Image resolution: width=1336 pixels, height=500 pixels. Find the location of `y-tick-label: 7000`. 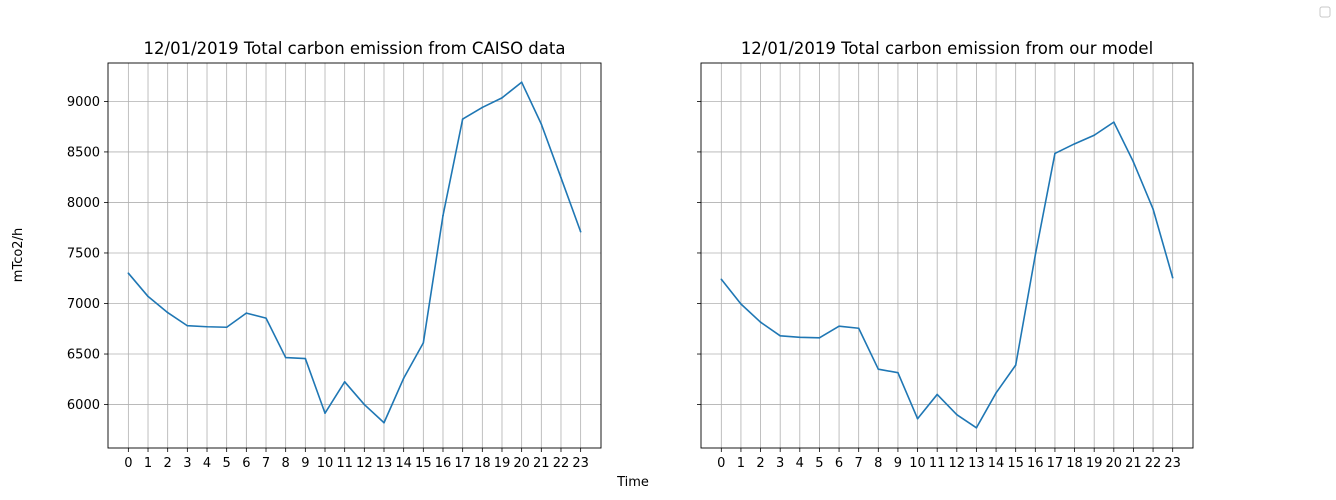

y-tick-label: 7000 is located at coordinates (83, 304).